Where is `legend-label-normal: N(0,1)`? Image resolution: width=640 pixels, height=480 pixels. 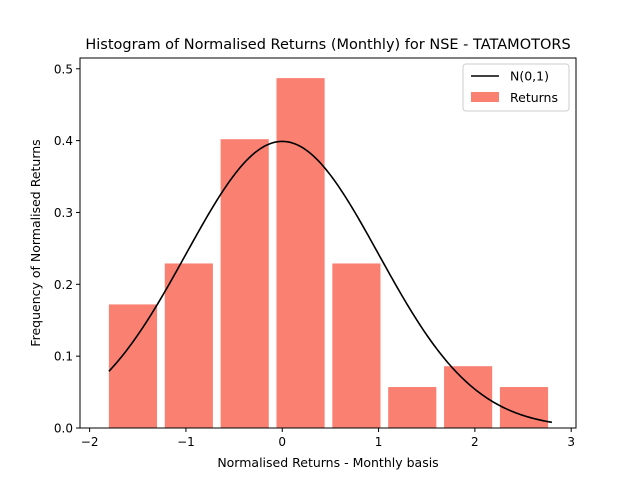 legend-label-normal: N(0,1) is located at coordinates (529, 76).